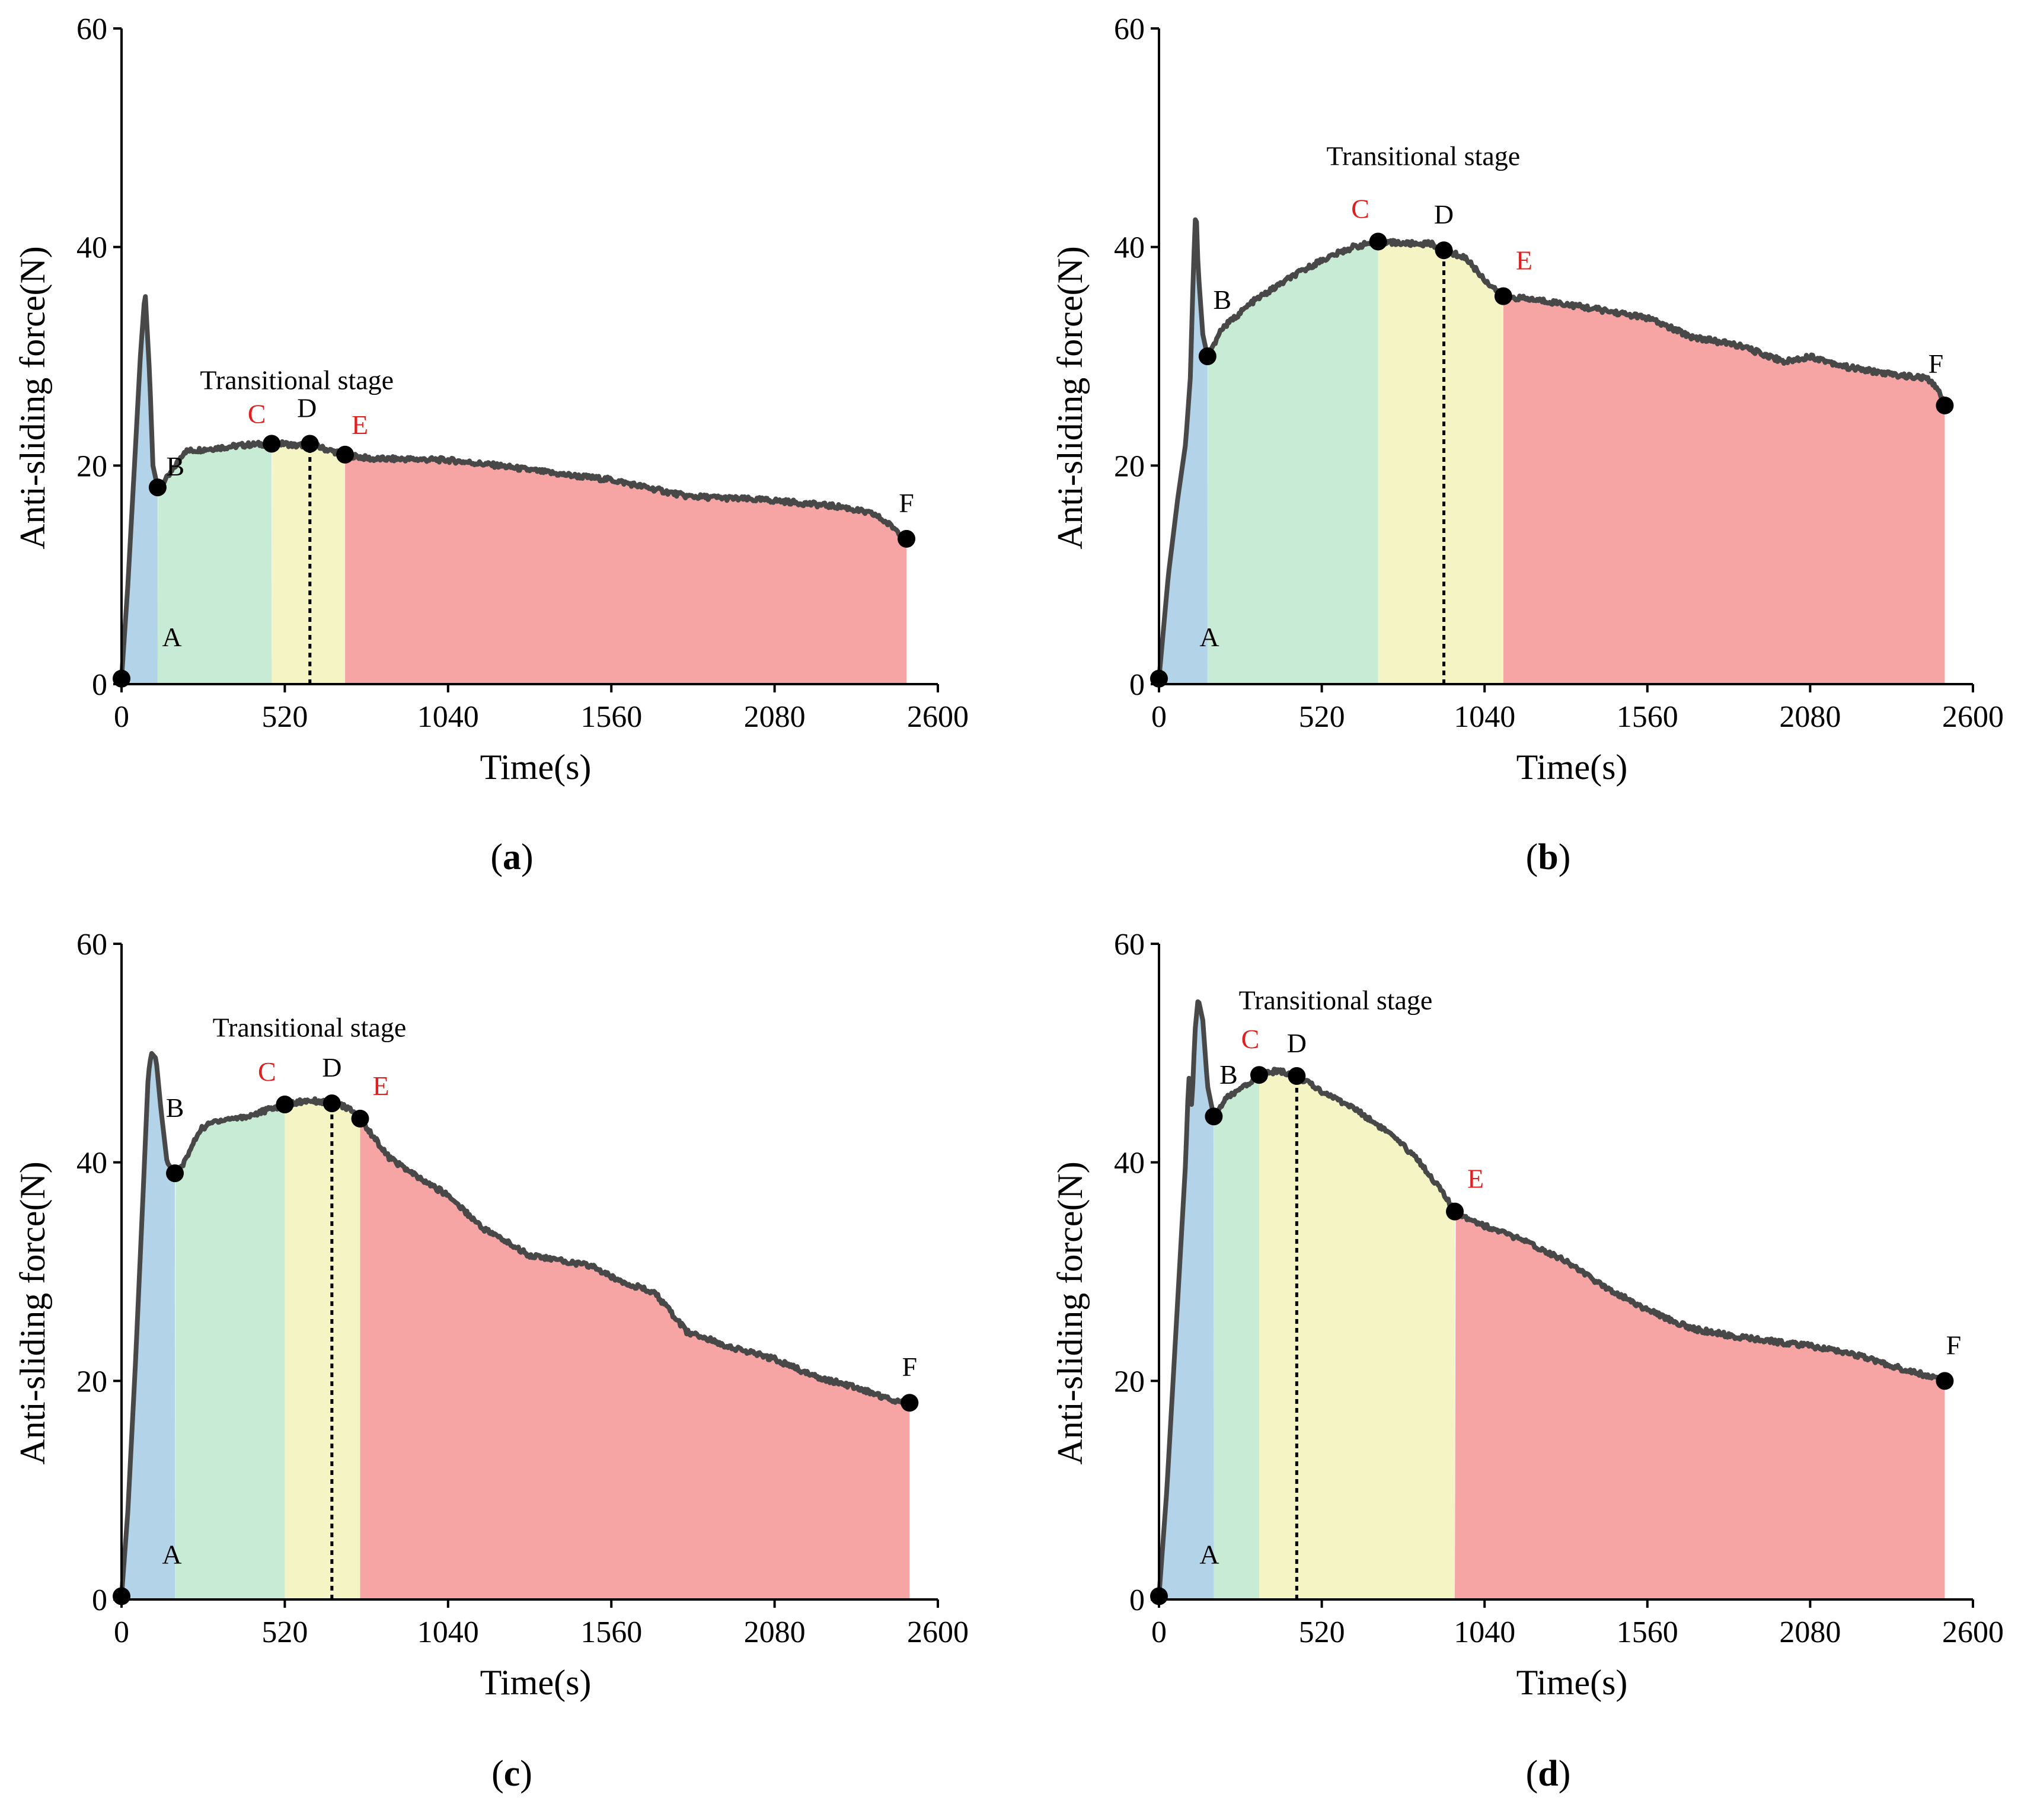 This screenshot has width=2018, height=1820. What do you see at coordinates (1549, 1774) in the screenshot?
I see `panel-caption: (d)` at bounding box center [1549, 1774].